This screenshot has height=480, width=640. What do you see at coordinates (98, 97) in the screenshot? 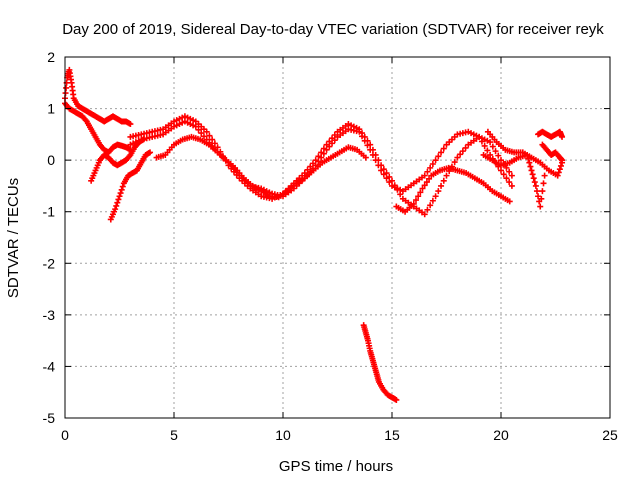
I see `series-track-a` at bounding box center [98, 97].